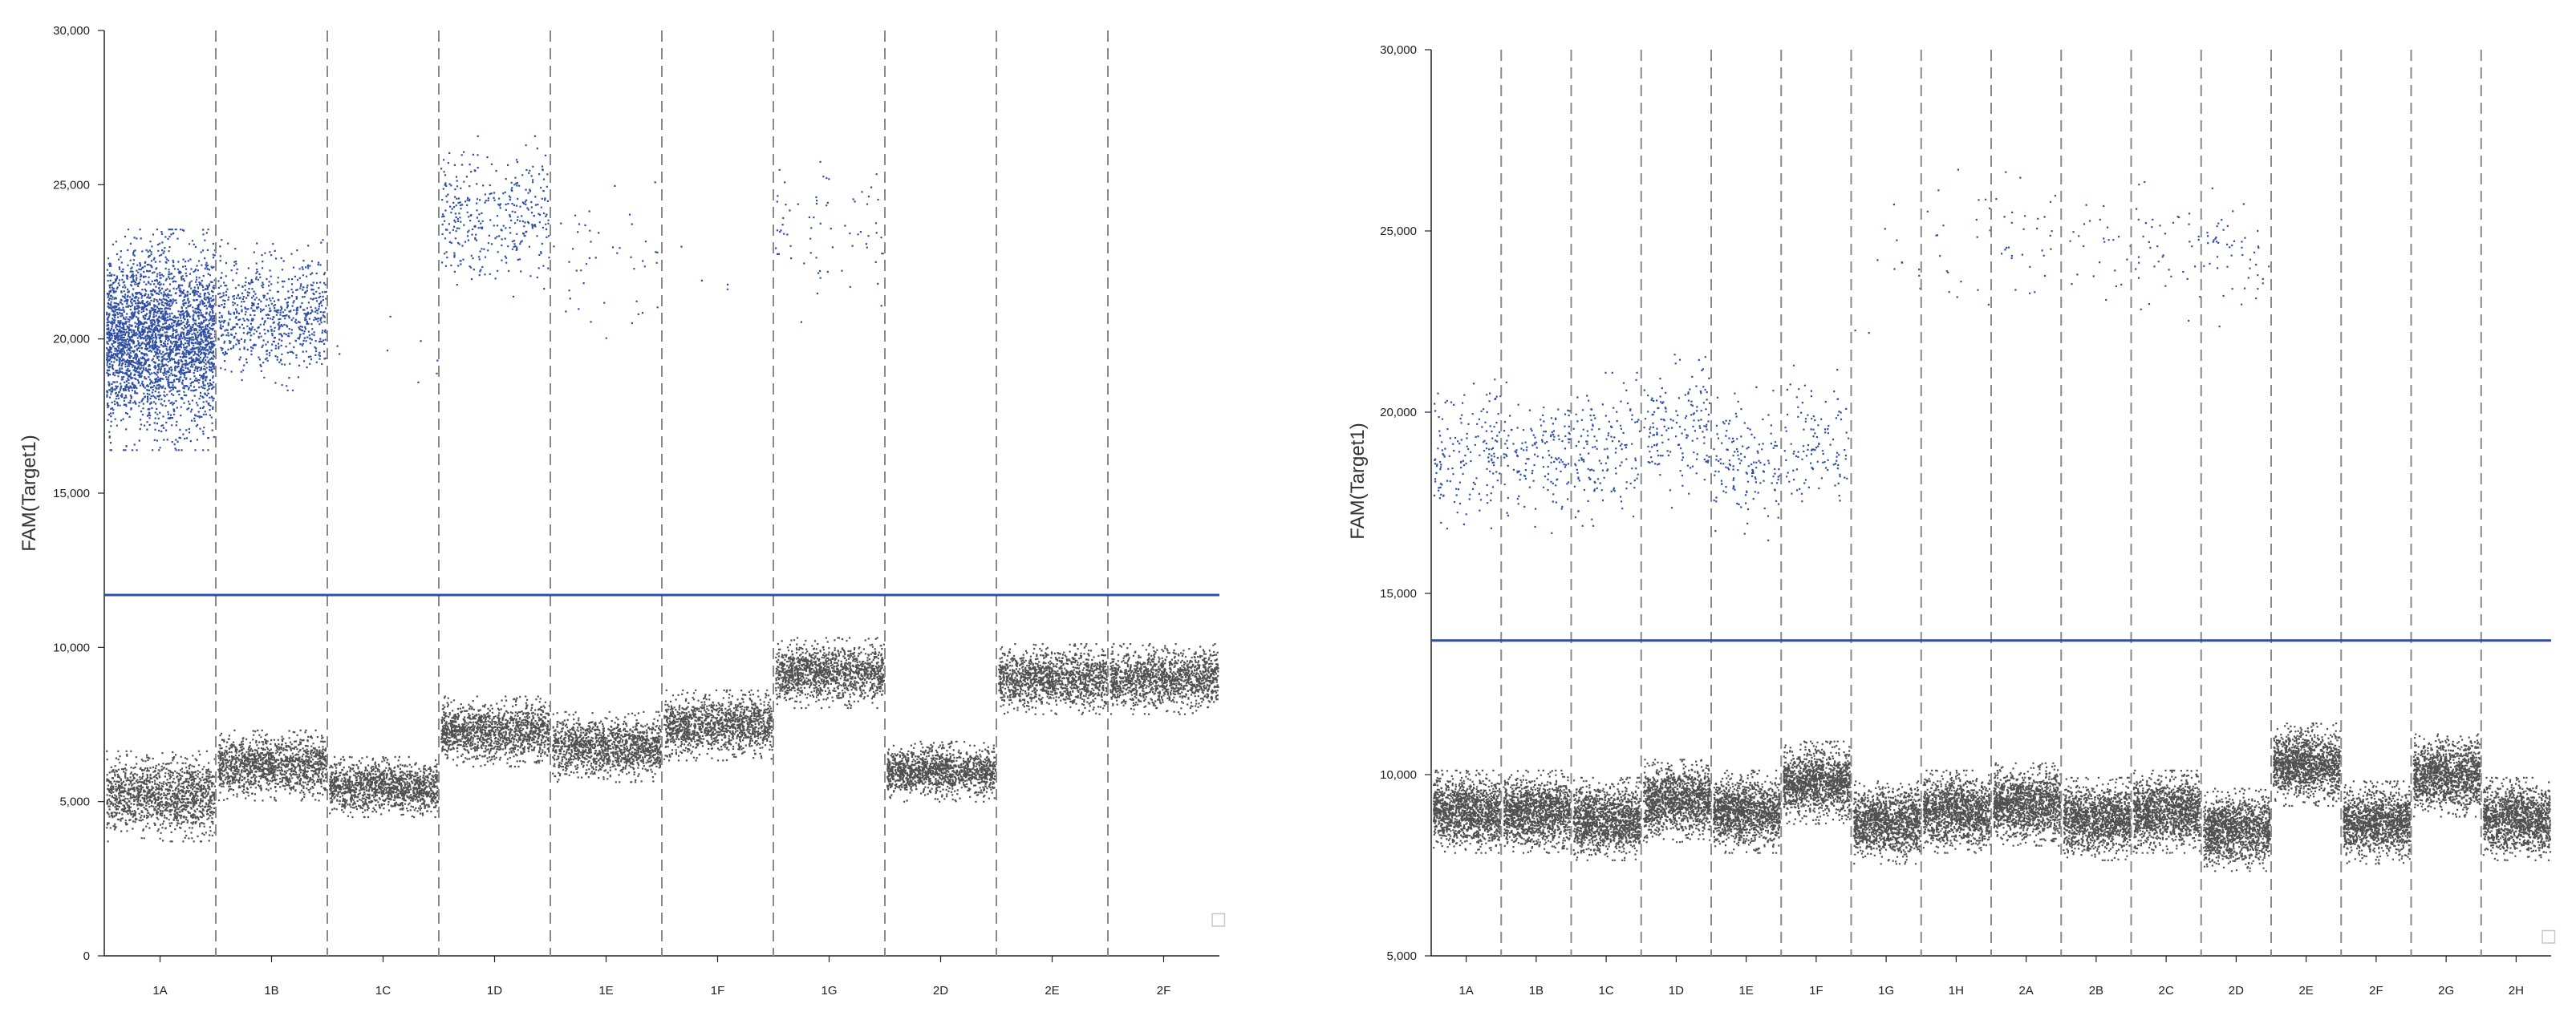 The width and height of the screenshot is (2576, 1020). What do you see at coordinates (2446, 776) in the screenshot?
I see `negative-droplets-2G` at bounding box center [2446, 776].